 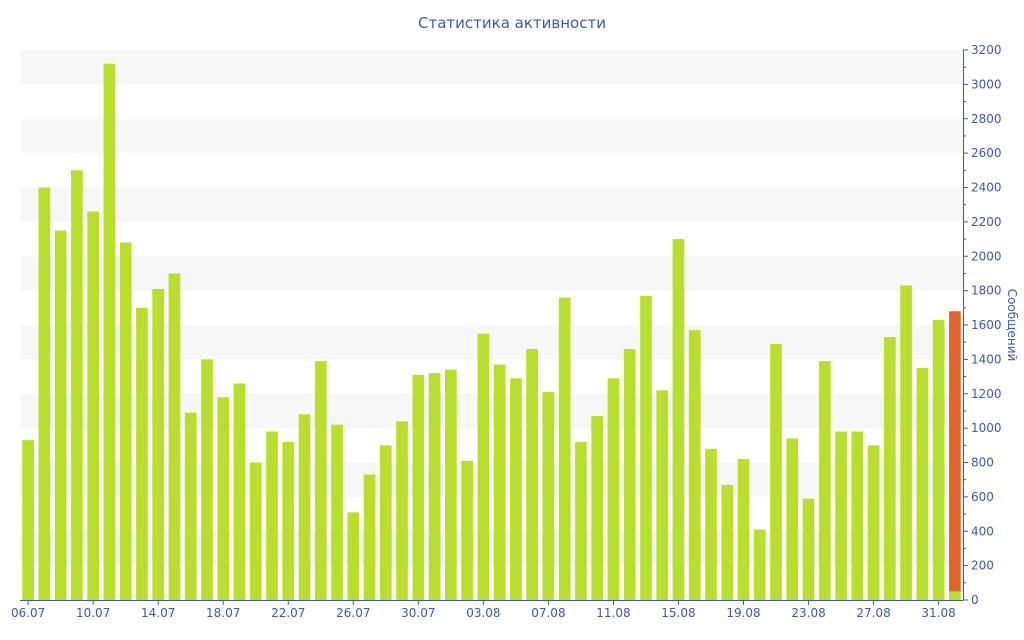 I want to click on x-tick-label: 31.08, so click(x=938, y=613).